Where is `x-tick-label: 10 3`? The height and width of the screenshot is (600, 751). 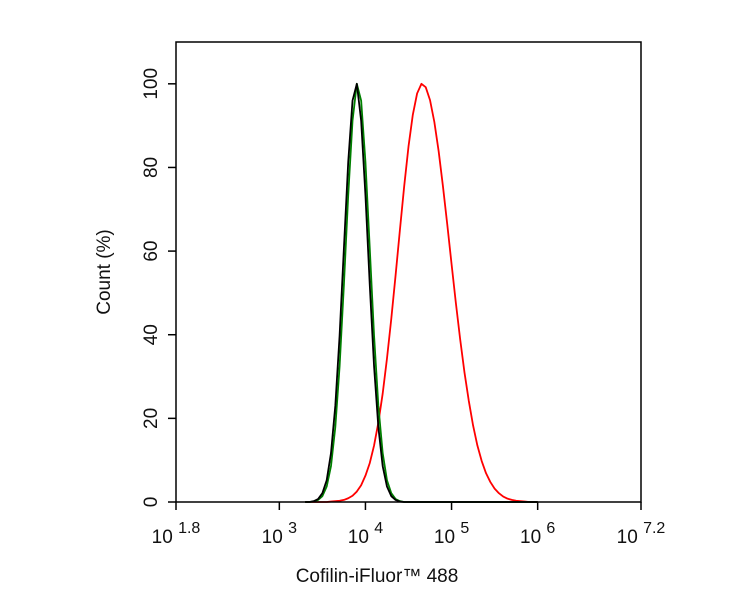
x-tick-label: 10 3 is located at coordinates (279, 534).